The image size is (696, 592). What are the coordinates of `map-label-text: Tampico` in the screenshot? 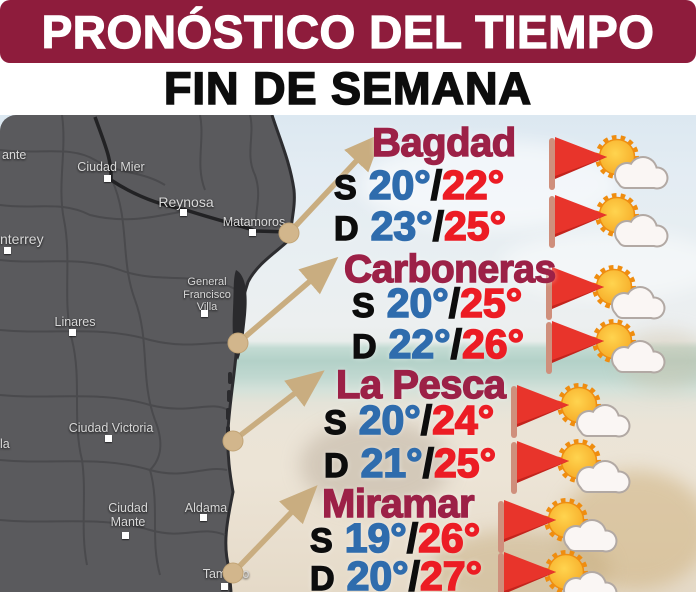 It's located at (226, 574).